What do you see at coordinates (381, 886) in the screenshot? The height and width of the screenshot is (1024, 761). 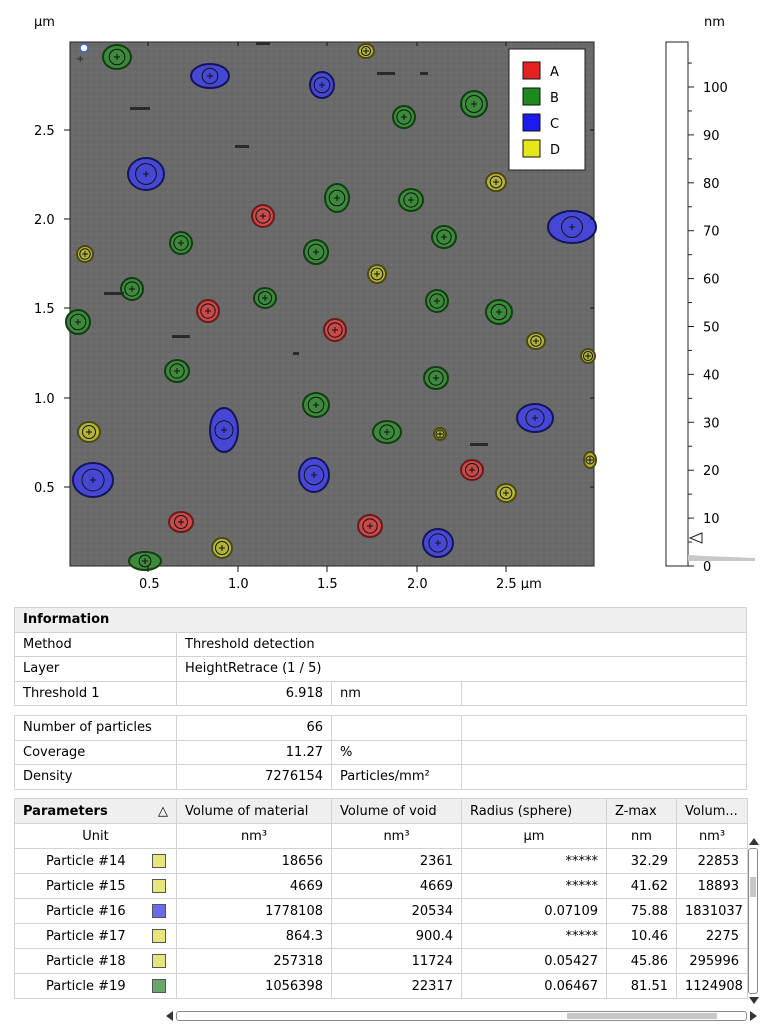 I see `particle-row: Particle #15 4669 4669 ***** 41.62 18893` at bounding box center [381, 886].